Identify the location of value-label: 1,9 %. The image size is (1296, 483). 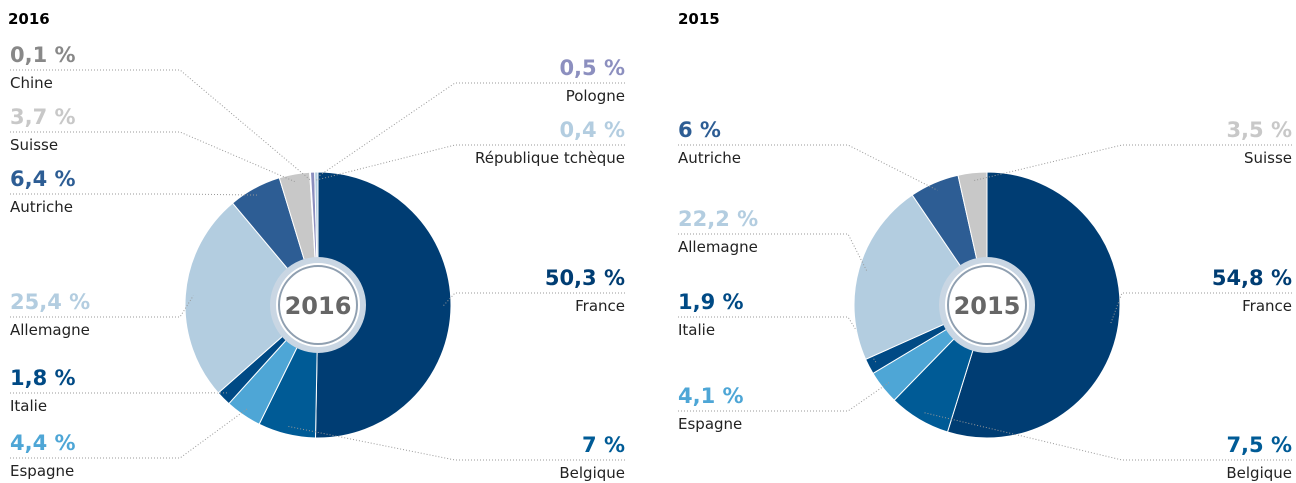
(711, 302).